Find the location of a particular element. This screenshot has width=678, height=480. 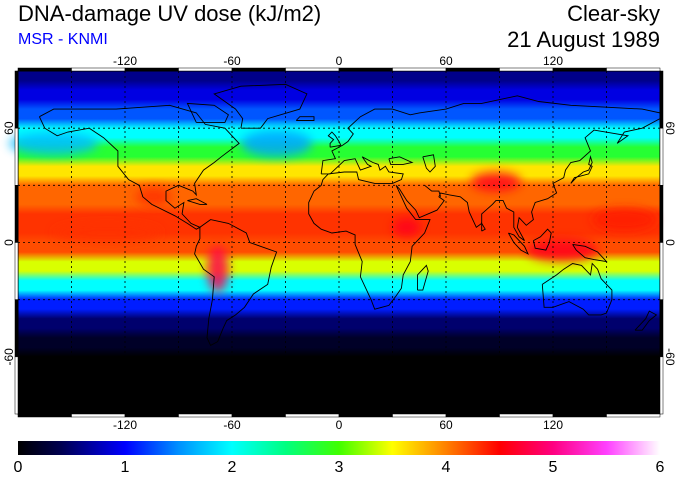

greenland-coast is located at coordinates (260, 106).